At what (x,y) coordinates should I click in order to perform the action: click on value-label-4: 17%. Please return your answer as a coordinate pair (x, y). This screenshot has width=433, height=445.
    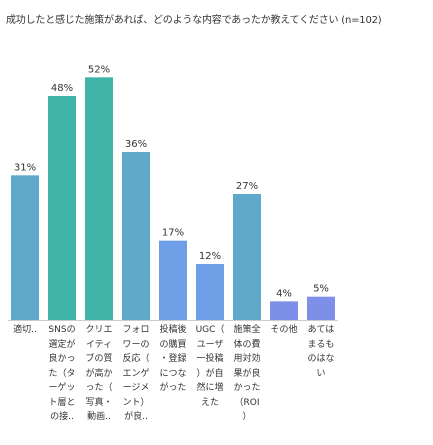
    Looking at the image, I should click on (173, 233).